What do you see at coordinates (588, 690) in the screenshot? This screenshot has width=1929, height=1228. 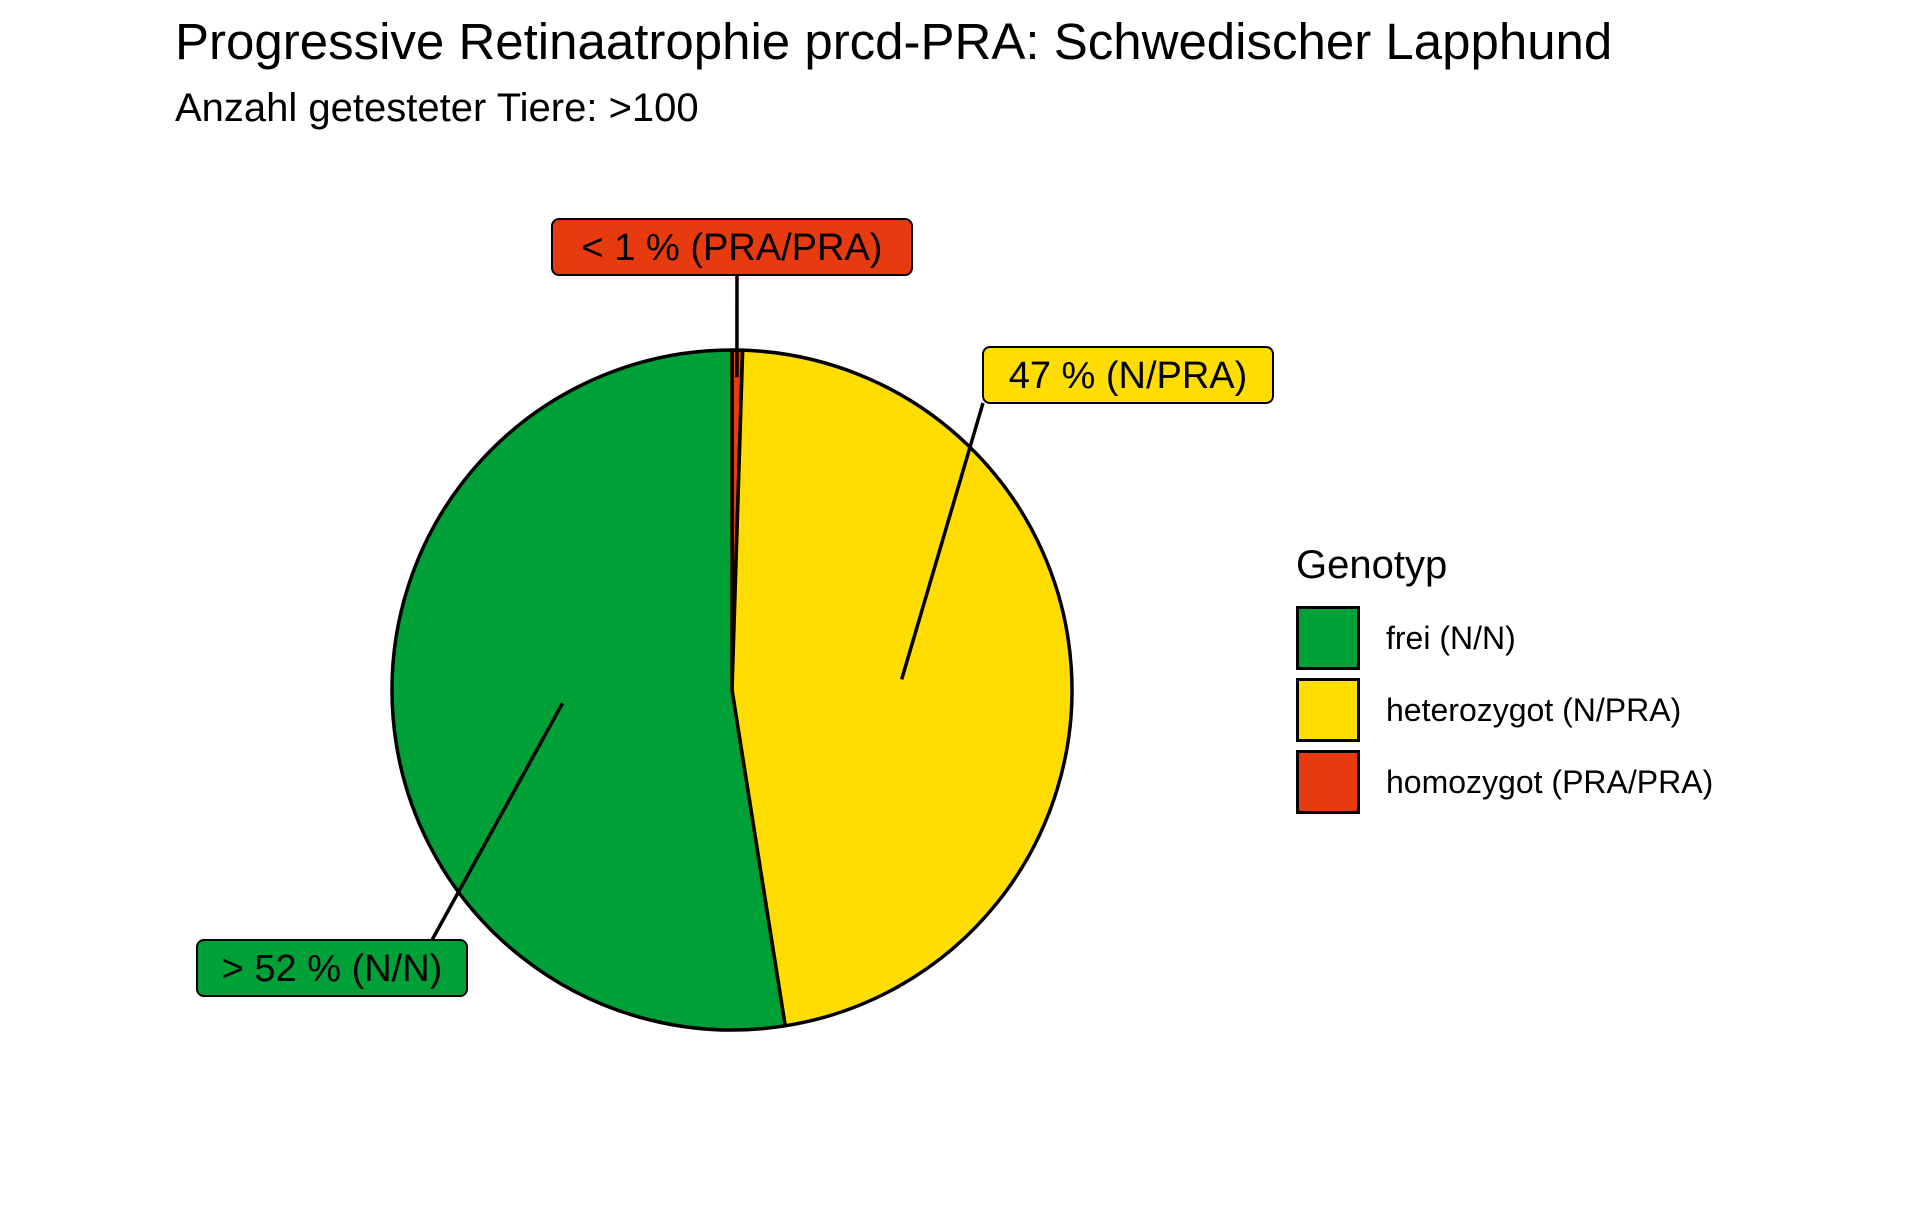 I see `pie-slice-frei` at bounding box center [588, 690].